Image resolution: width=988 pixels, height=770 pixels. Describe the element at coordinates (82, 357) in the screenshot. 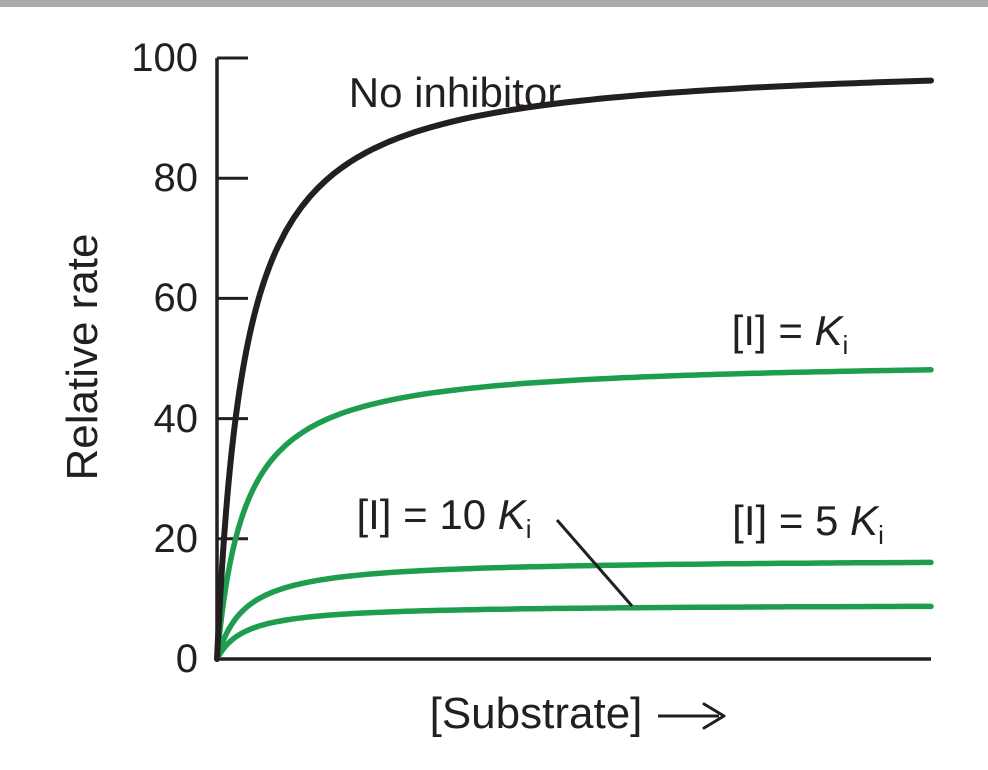

I see `y-axis-title: Relative rate` at that location.